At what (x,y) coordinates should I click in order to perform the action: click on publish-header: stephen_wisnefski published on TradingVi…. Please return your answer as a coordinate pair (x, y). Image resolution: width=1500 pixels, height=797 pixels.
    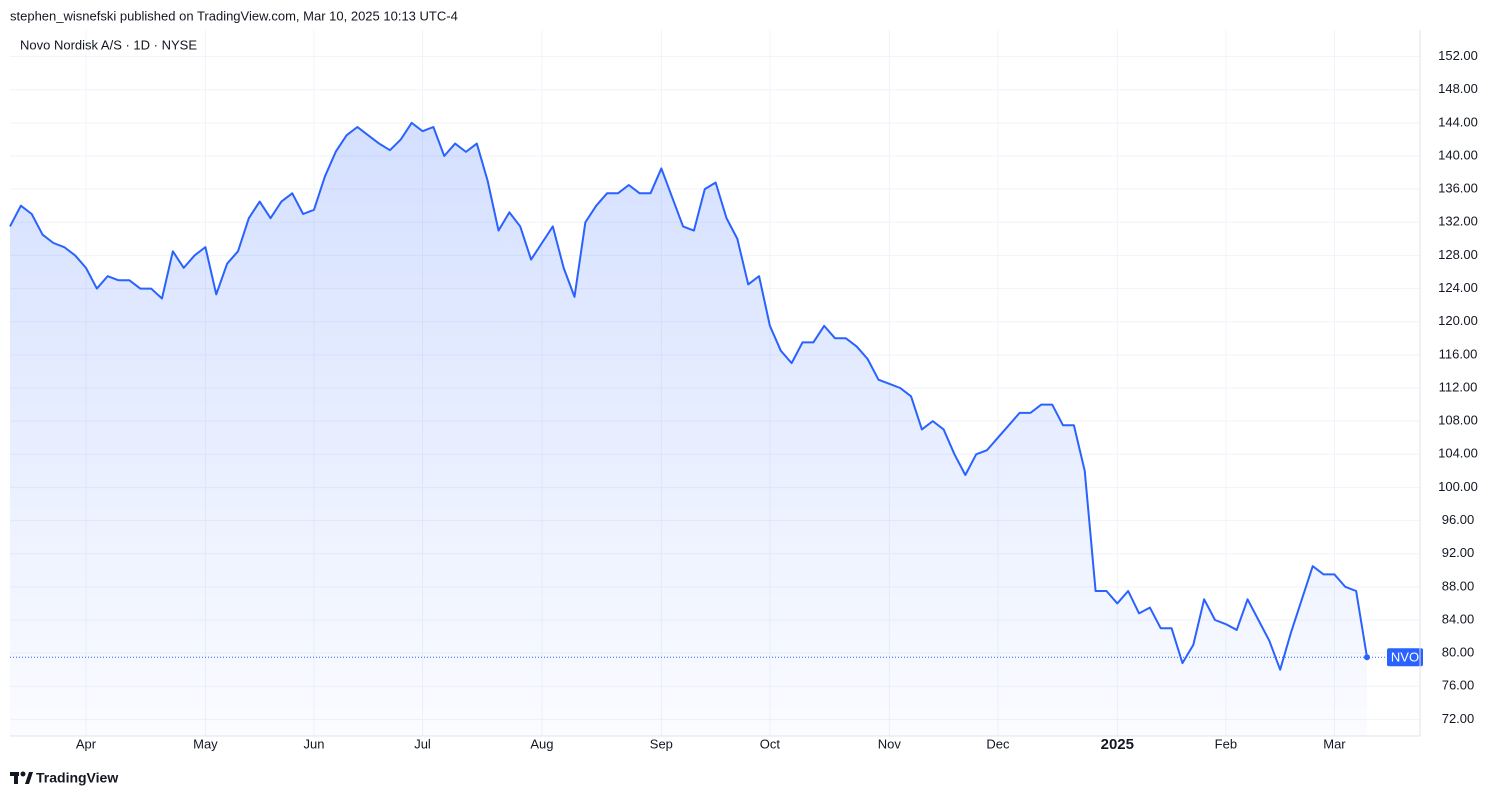
    Looking at the image, I should click on (234, 15).